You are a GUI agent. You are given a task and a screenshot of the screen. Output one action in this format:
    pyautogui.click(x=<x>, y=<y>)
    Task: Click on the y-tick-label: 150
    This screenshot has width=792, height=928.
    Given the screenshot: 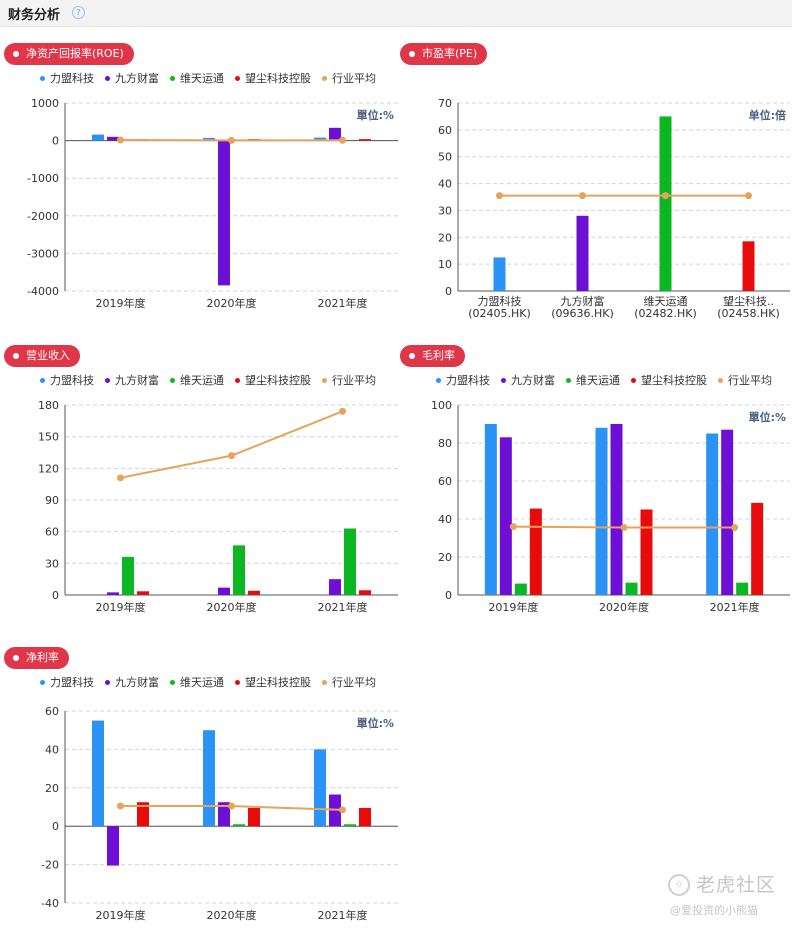 What is the action you would take?
    pyautogui.click(x=48, y=437)
    